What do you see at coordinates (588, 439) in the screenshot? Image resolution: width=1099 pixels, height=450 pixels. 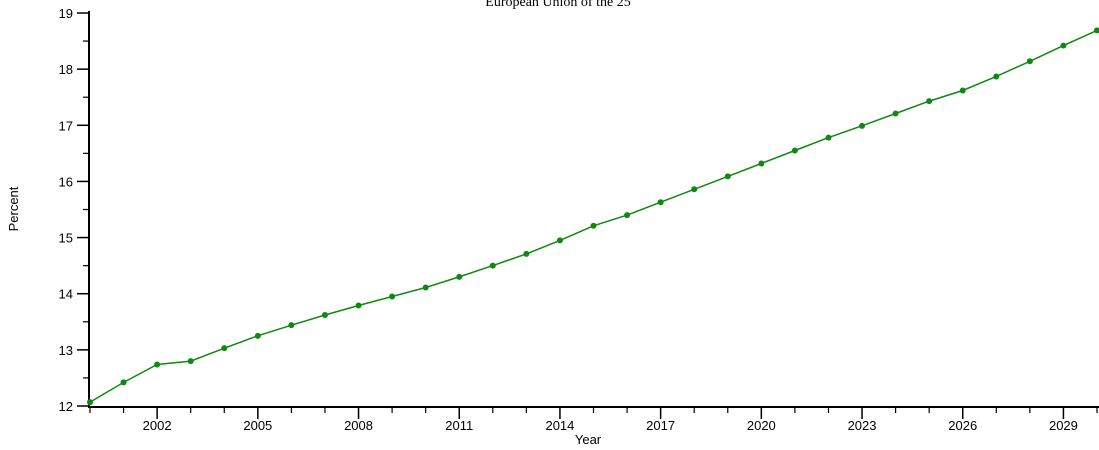 I see `x-axis-title: Year` at bounding box center [588, 439].